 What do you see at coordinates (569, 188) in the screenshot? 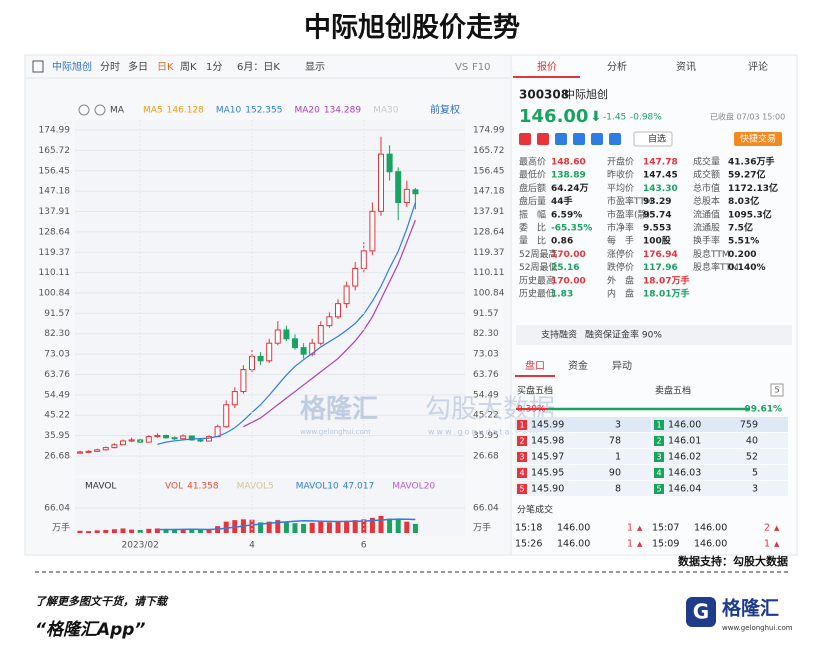
I see `stat-value: 64.24万` at bounding box center [569, 188].